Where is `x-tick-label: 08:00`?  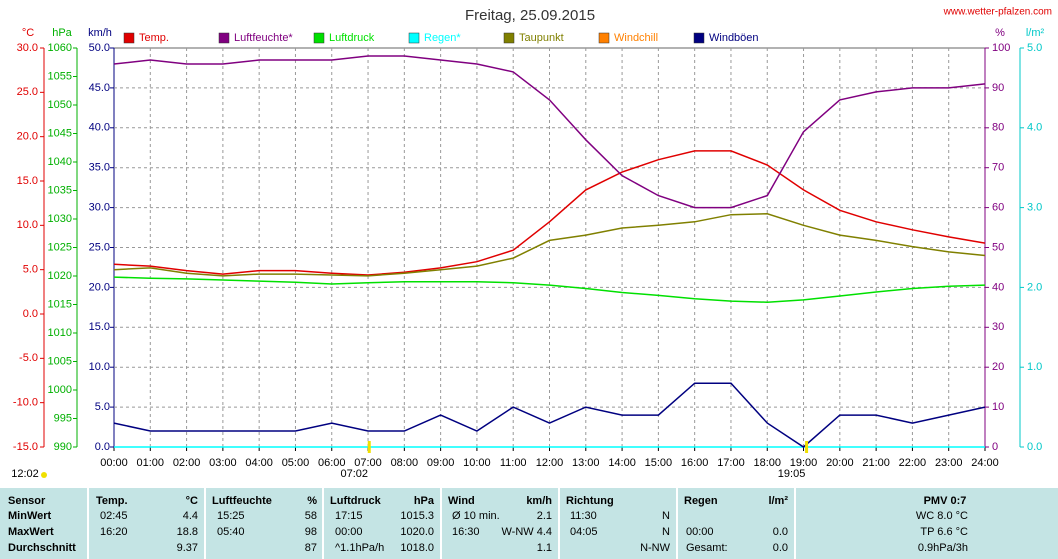
x-tick-label: 08:00 is located at coordinates (405, 463).